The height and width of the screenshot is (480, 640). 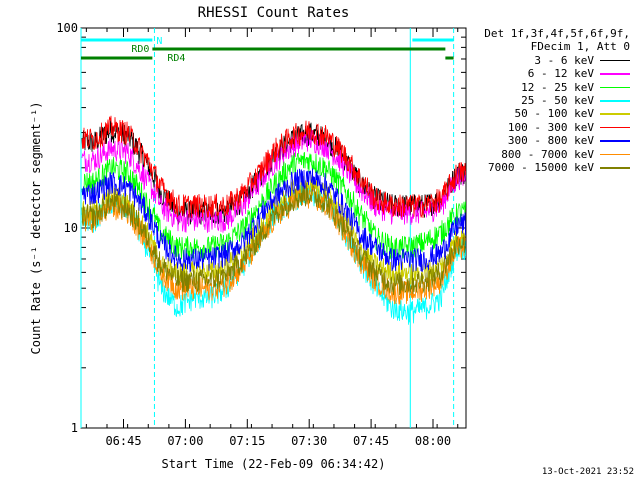 What do you see at coordinates (176, 58) in the screenshot?
I see `flag-label-rd4: RD4` at bounding box center [176, 58].